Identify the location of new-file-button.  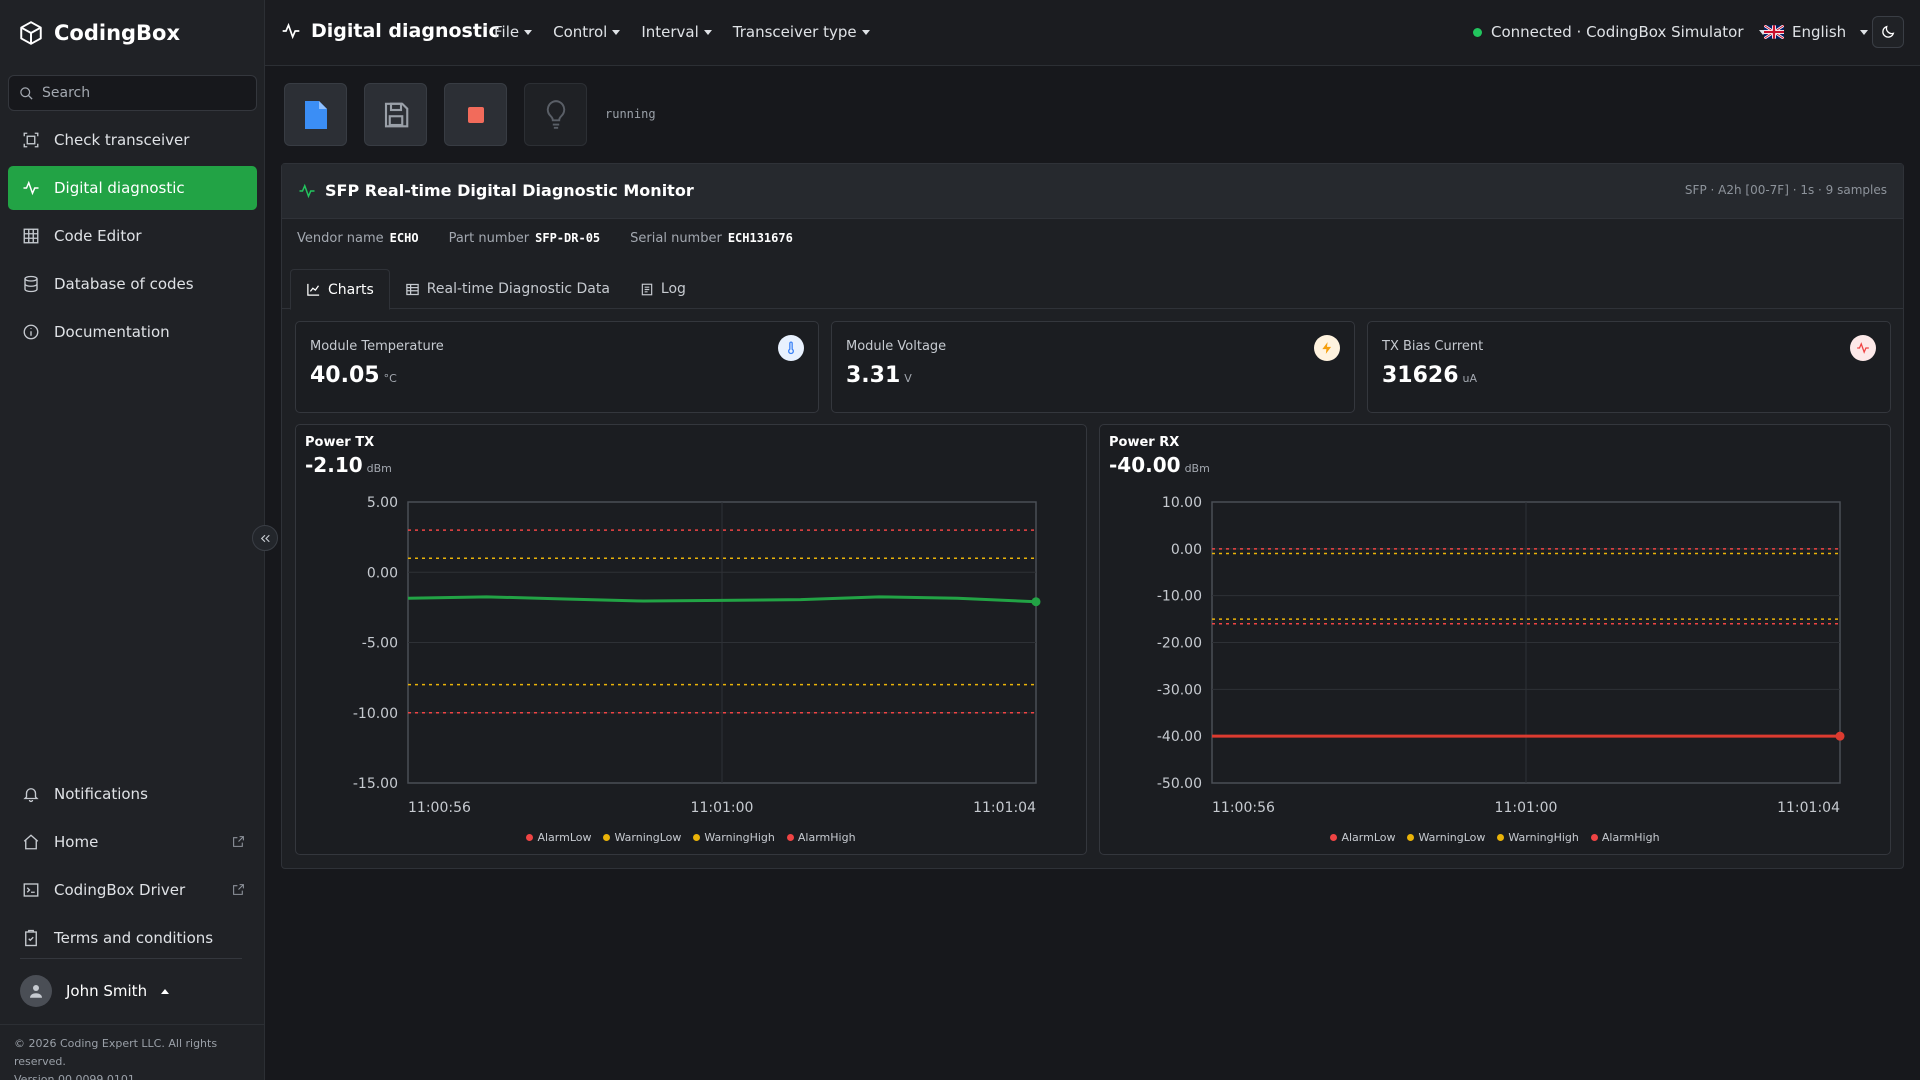
(315, 114).